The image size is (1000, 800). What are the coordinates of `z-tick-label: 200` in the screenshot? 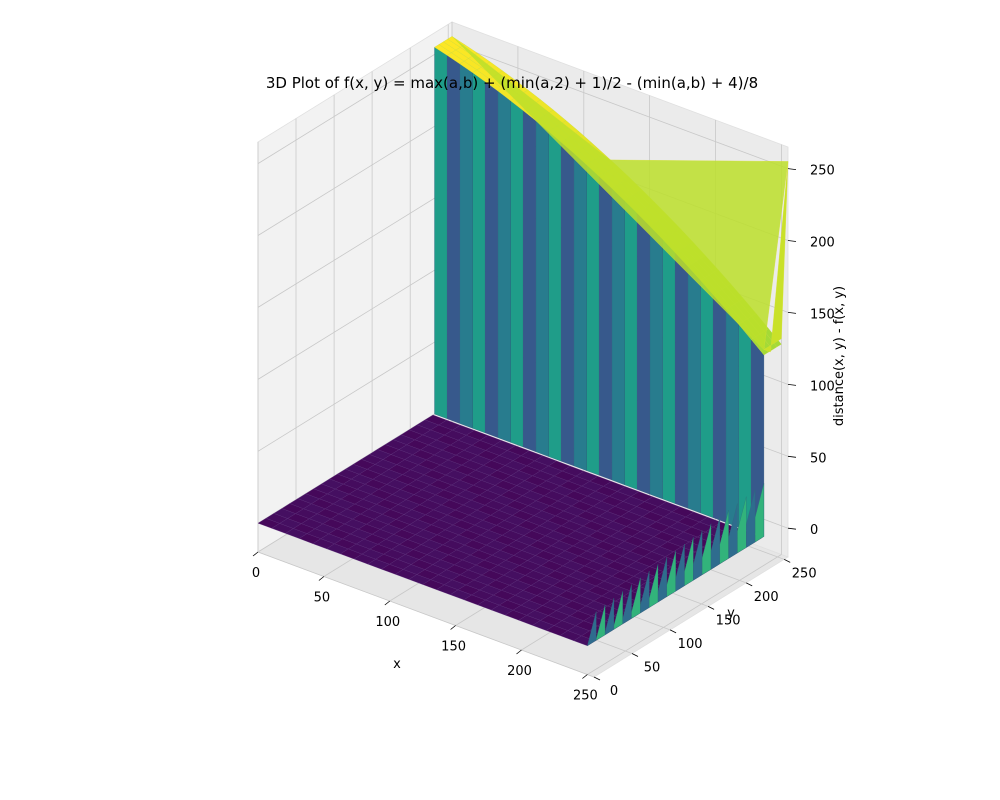 It's located at (822, 243).